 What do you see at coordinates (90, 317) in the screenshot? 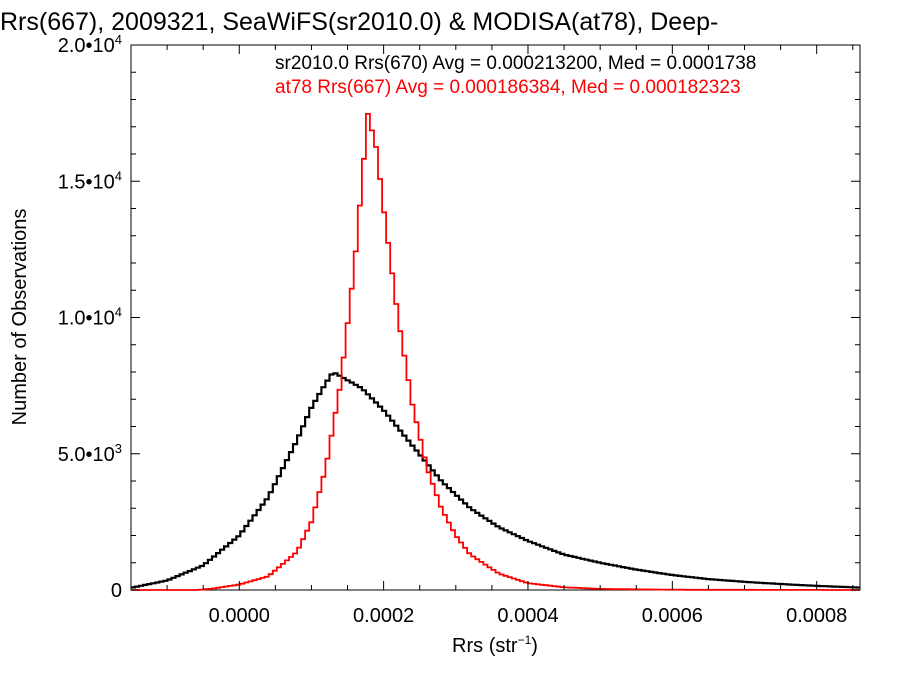
I see `y-tick-label: 1.0•104` at bounding box center [90, 317].